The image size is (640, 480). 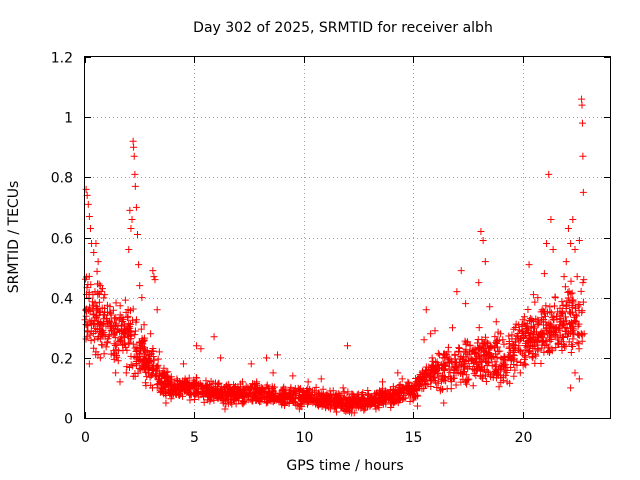 What do you see at coordinates (85, 438) in the screenshot?
I see `x-tick-label: 0` at bounding box center [85, 438].